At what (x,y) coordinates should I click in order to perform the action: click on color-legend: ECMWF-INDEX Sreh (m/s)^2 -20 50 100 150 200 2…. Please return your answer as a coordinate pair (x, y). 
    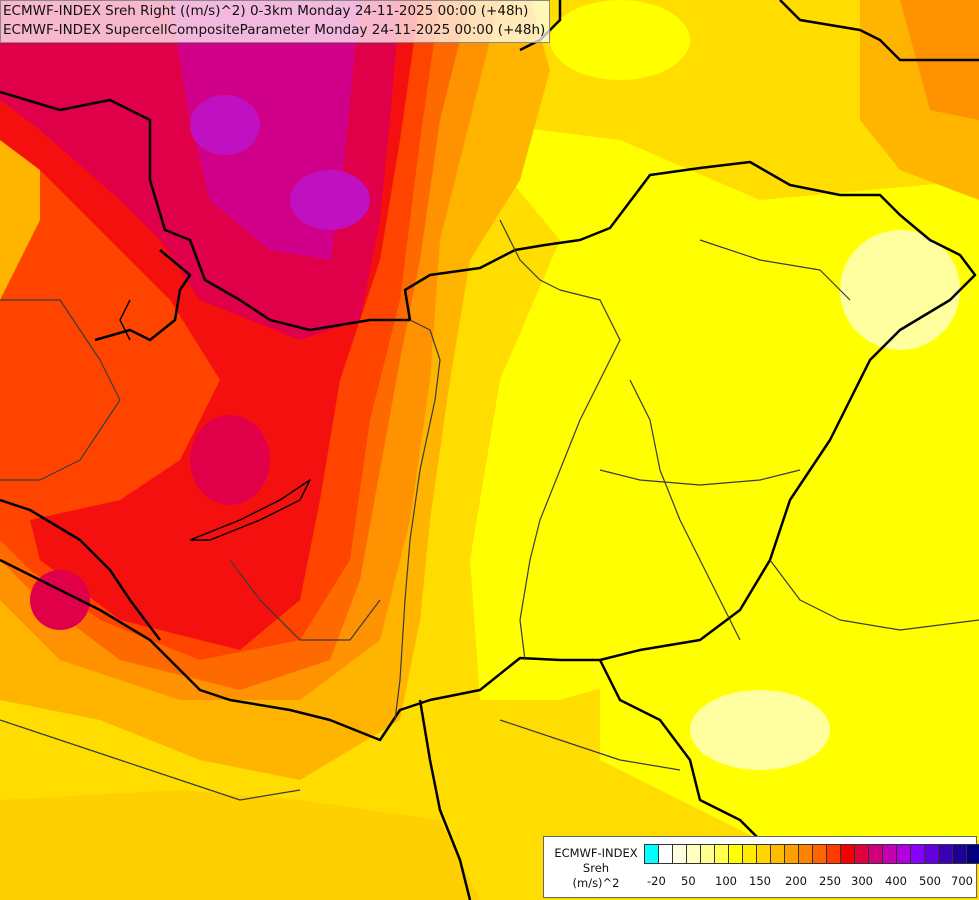
    Looking at the image, I should click on (761, 867).